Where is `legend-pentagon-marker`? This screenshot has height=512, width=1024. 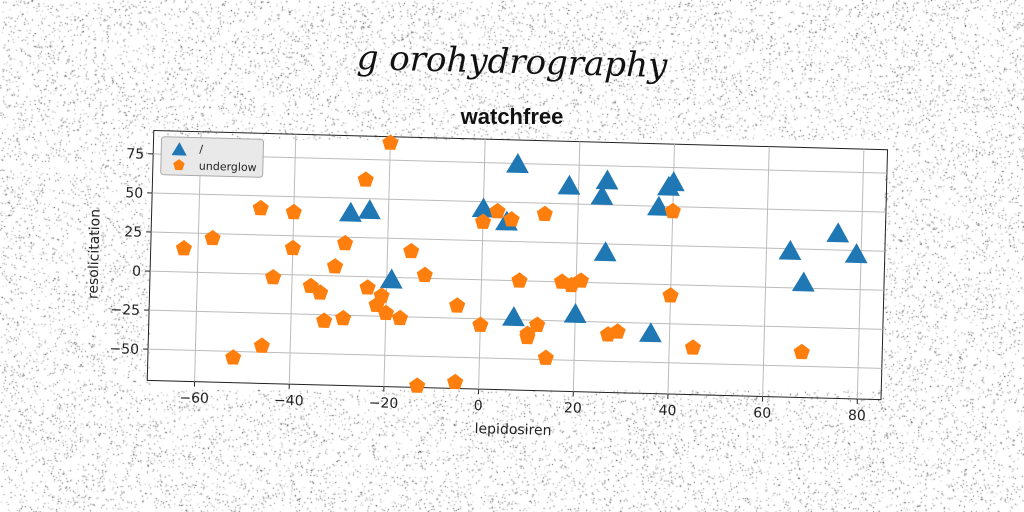 legend-pentagon-marker is located at coordinates (179, 165).